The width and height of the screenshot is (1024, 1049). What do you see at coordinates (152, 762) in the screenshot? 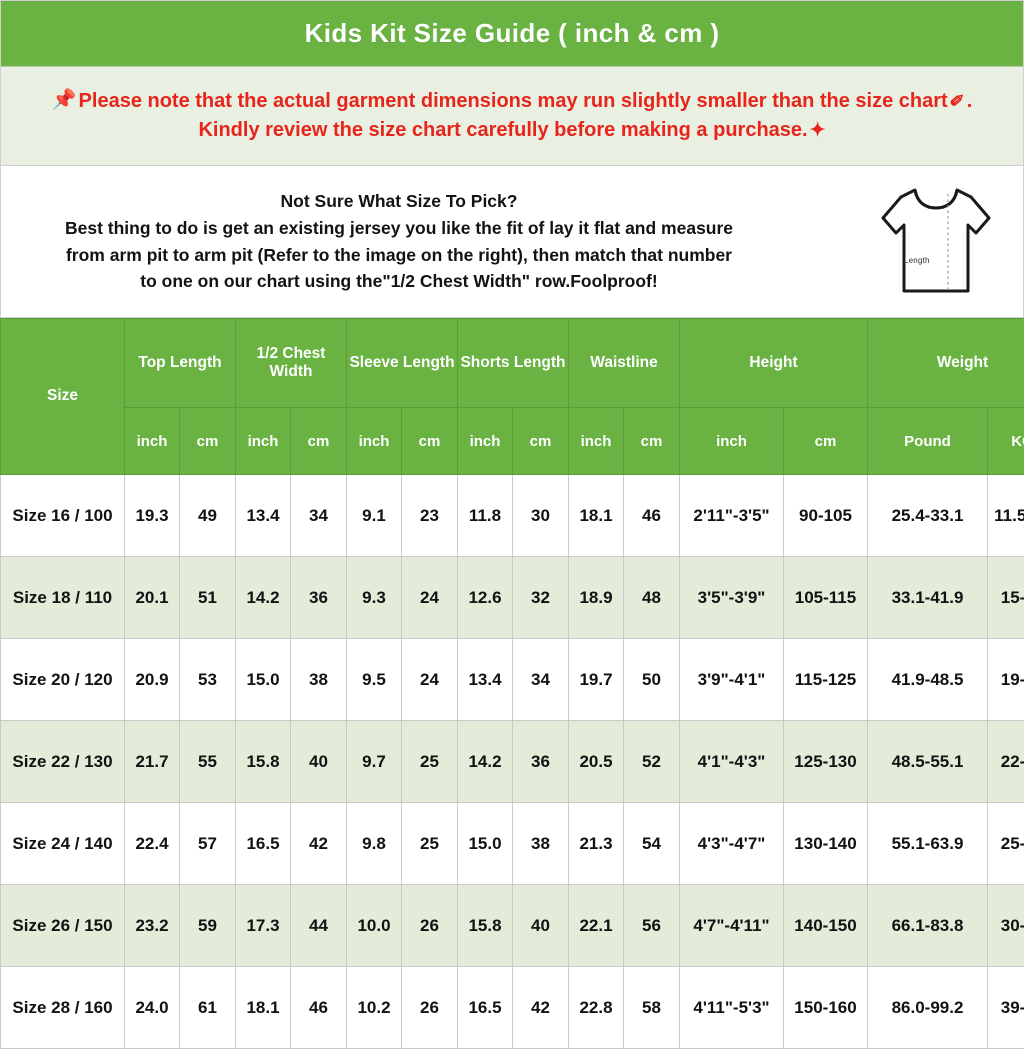
I see `table-cell: 21.7` at bounding box center [152, 762].